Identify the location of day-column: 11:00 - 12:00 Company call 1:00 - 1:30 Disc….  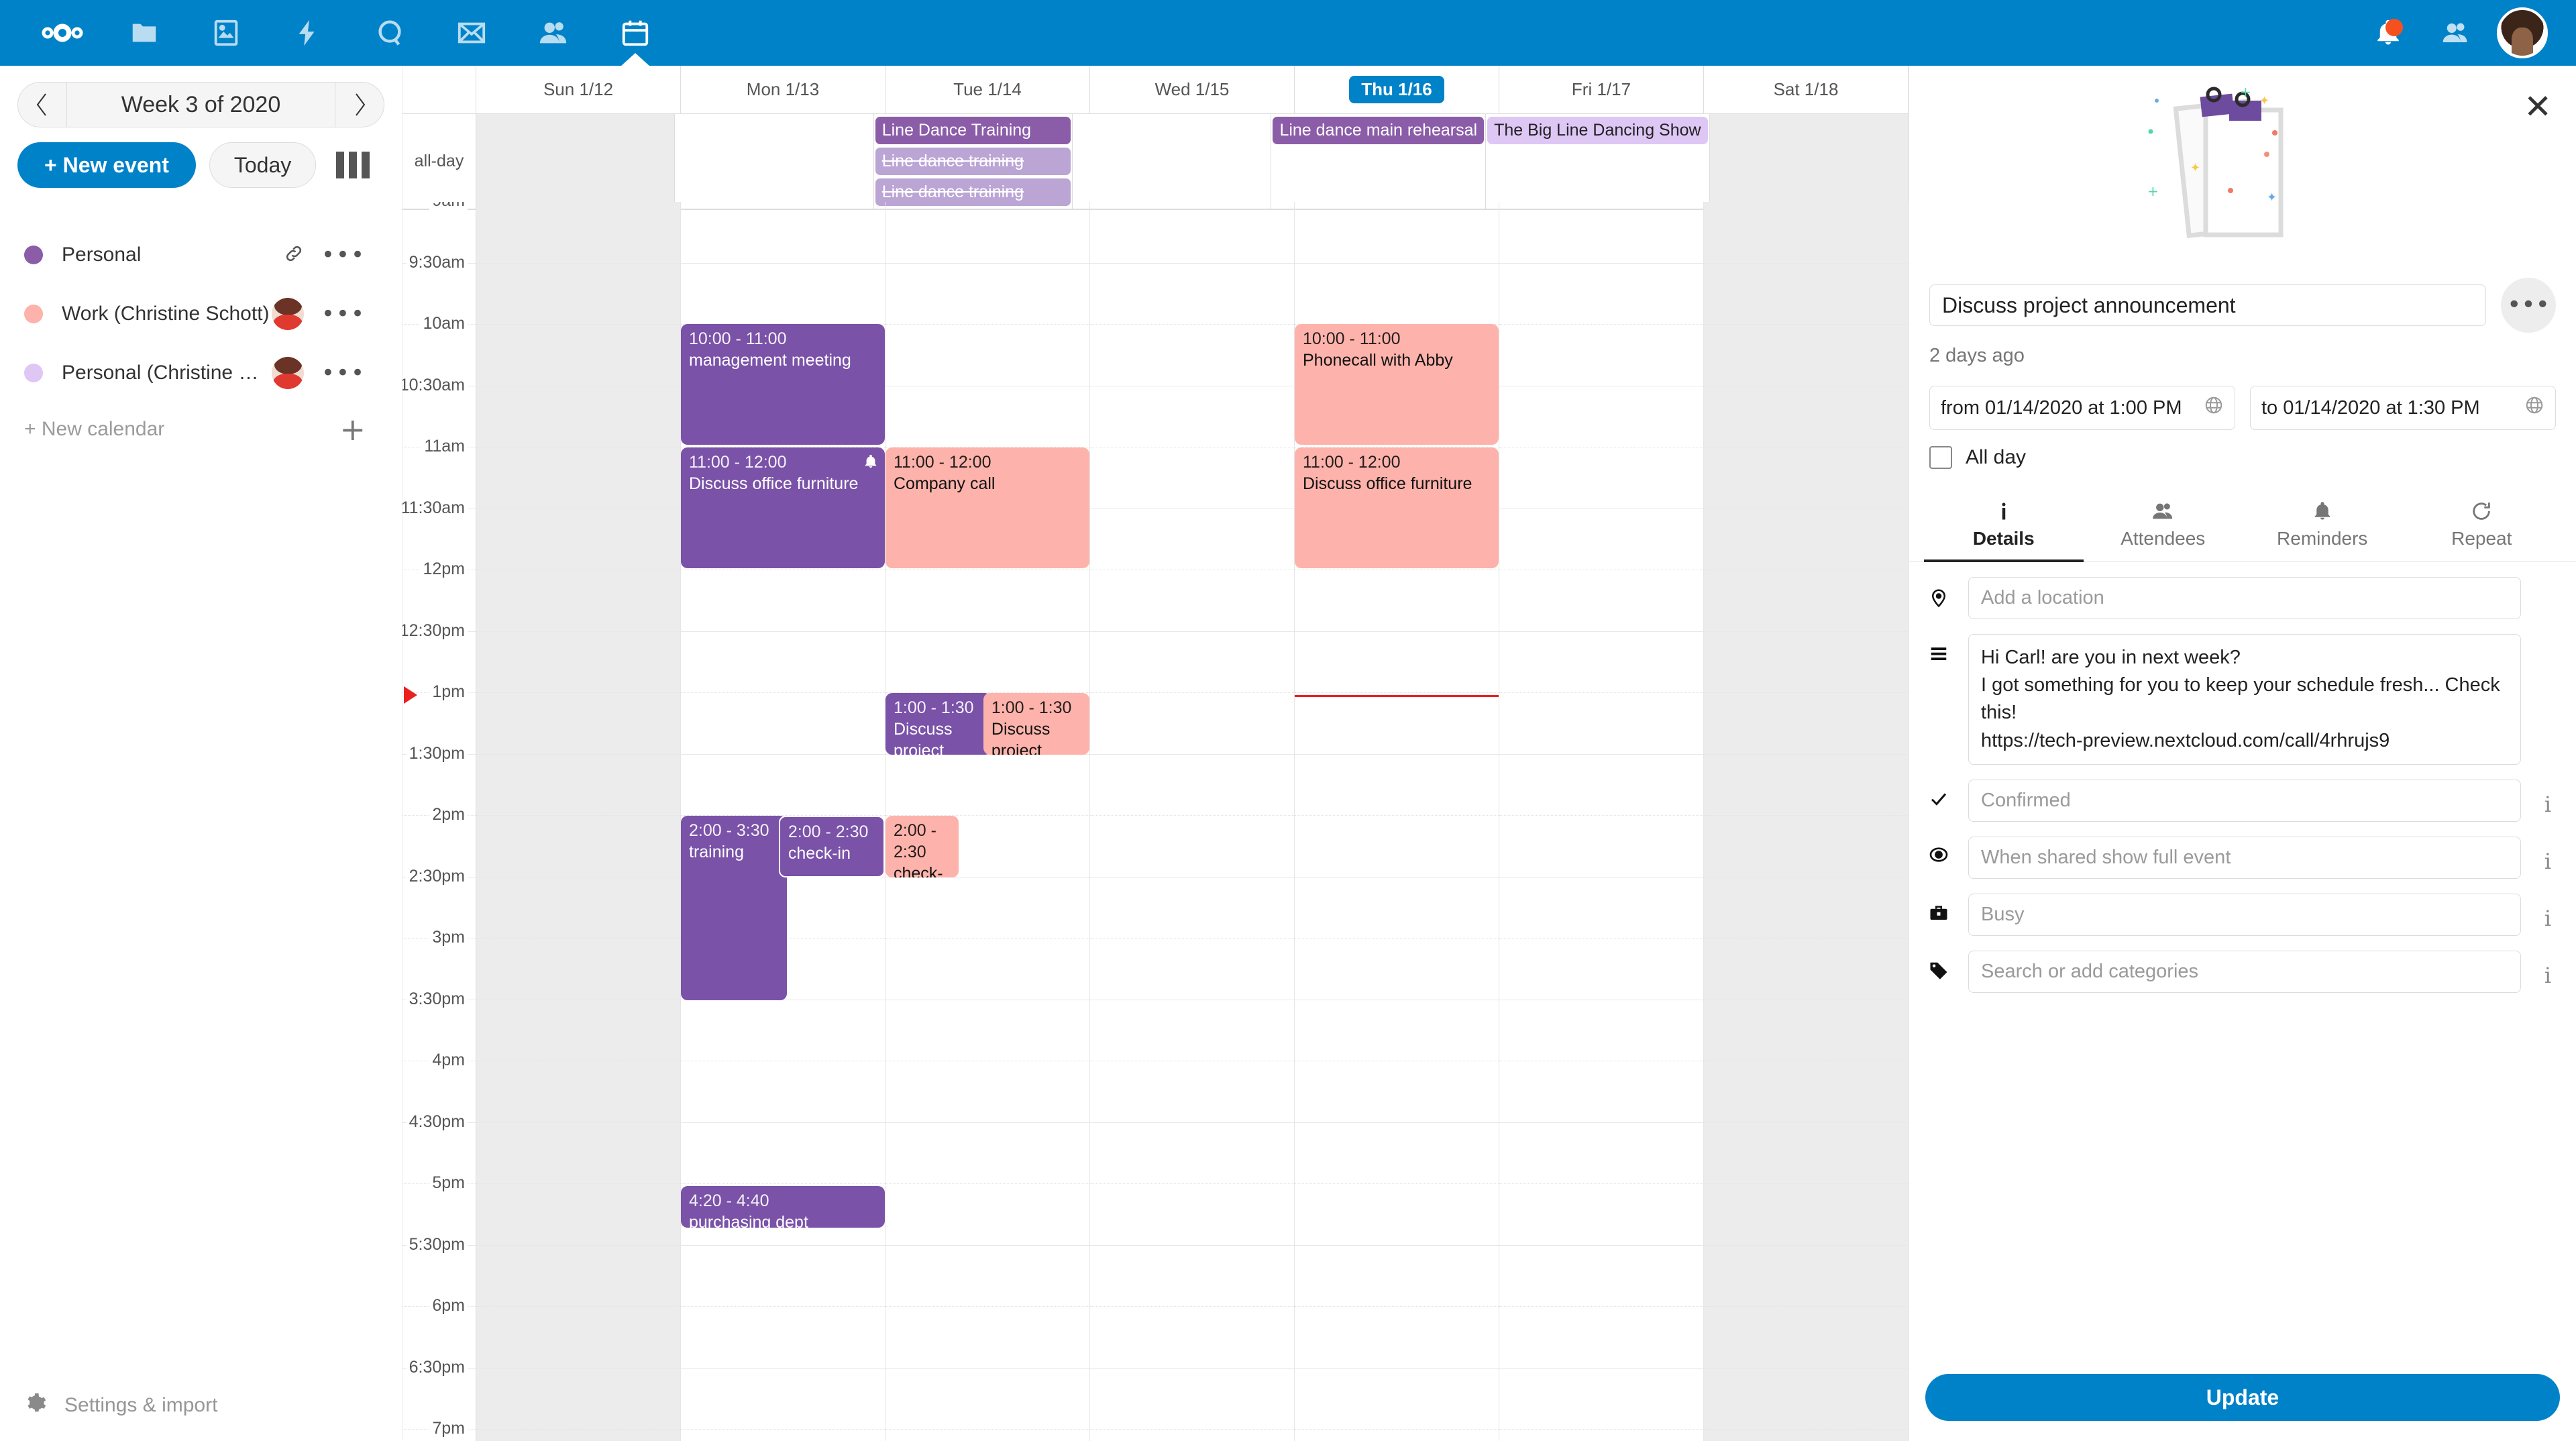
(987, 821).